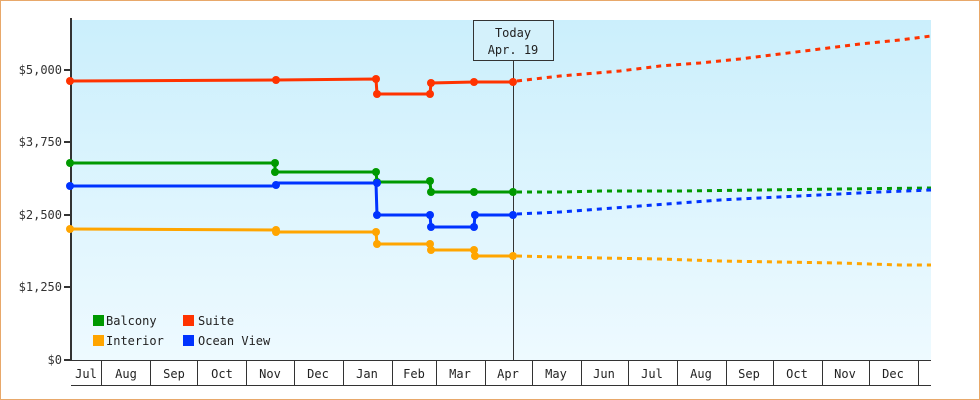 This screenshot has width=980, height=400. What do you see at coordinates (126, 374) in the screenshot?
I see `x-label-aug: Aug` at bounding box center [126, 374].